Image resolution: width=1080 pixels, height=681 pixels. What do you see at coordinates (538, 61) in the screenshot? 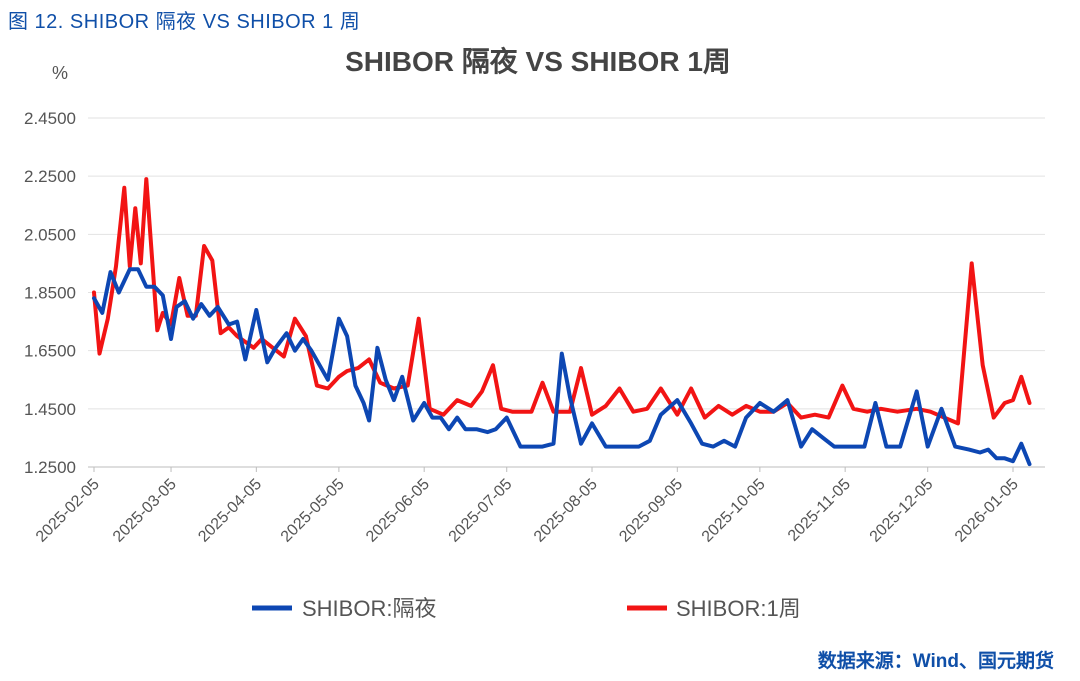
I see `chart-title: SHIBOR 隔夜 VS SHIBOR 1周` at bounding box center [538, 61].